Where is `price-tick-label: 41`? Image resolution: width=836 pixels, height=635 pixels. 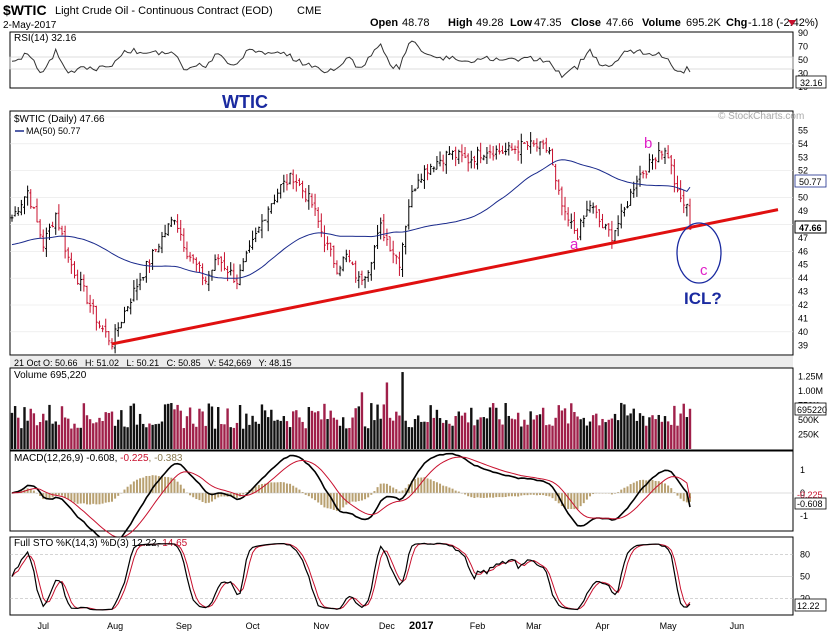 price-tick-label: 41 is located at coordinates (803, 318).